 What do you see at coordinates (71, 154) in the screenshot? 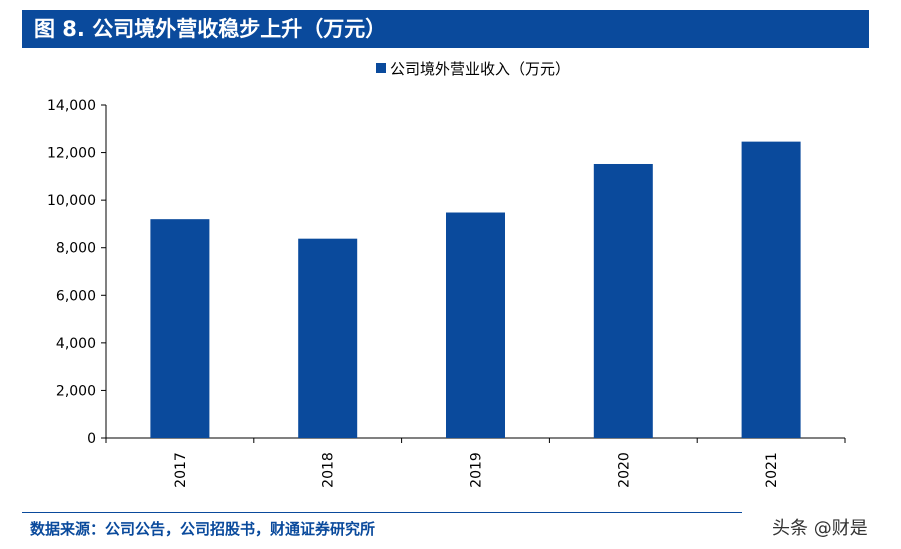
I see `y-tick-label: 12,000` at bounding box center [71, 154].